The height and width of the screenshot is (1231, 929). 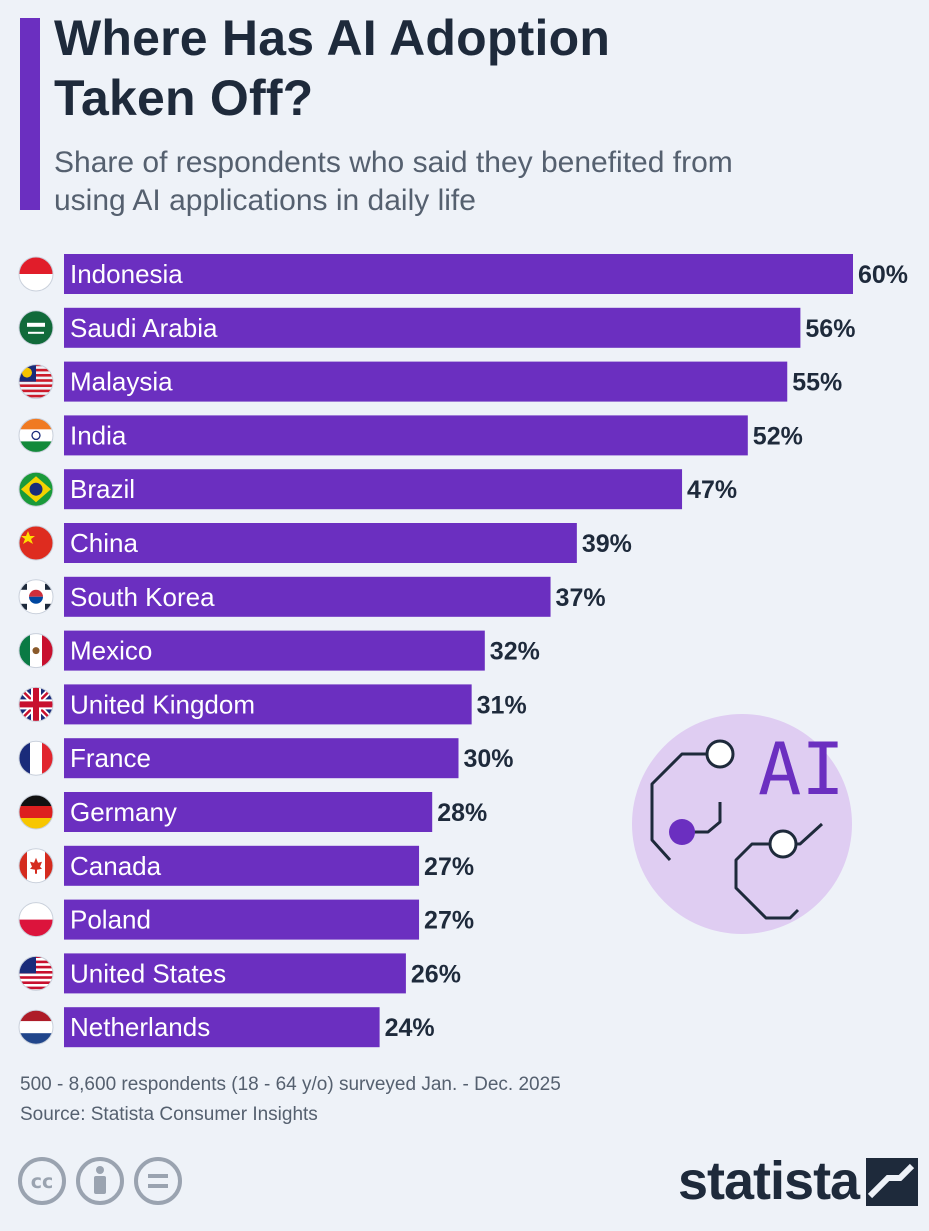 I want to click on ai-illustration-label: AI, so click(x=801, y=769).